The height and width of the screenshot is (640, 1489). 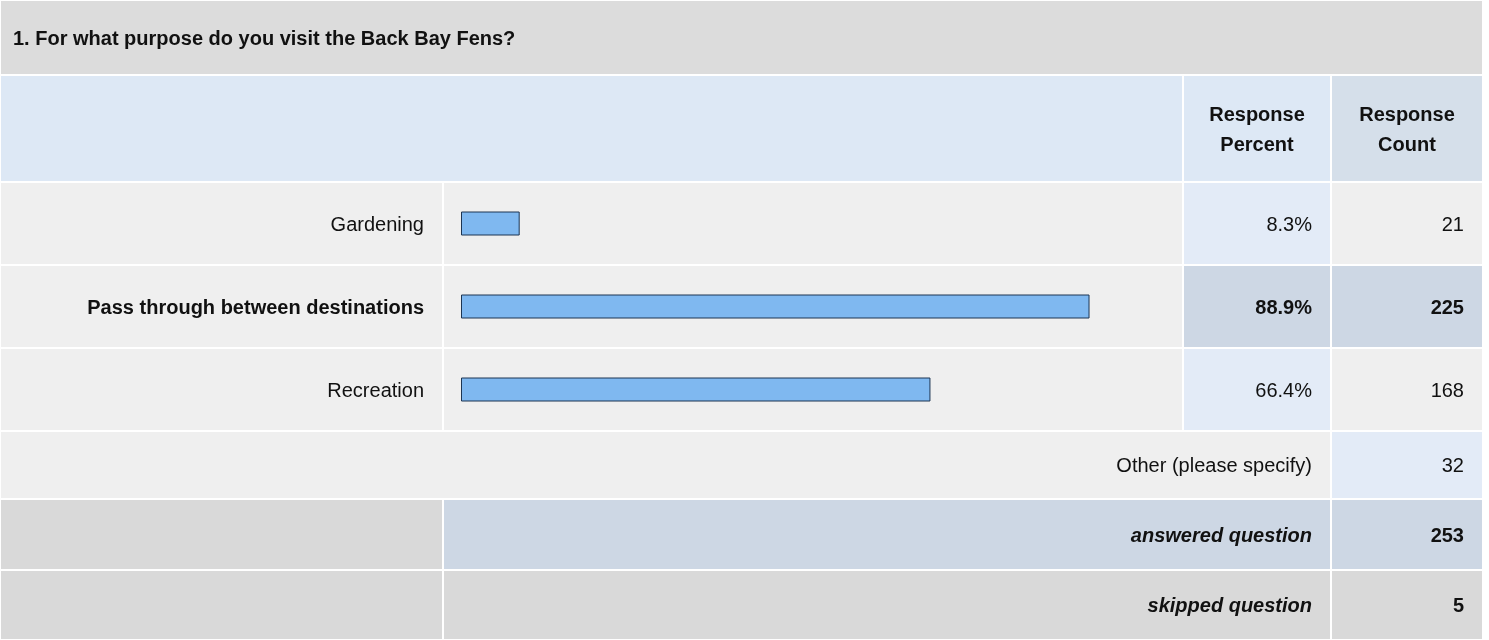 What do you see at coordinates (1407, 128) in the screenshot?
I see `text: Response Count` at bounding box center [1407, 128].